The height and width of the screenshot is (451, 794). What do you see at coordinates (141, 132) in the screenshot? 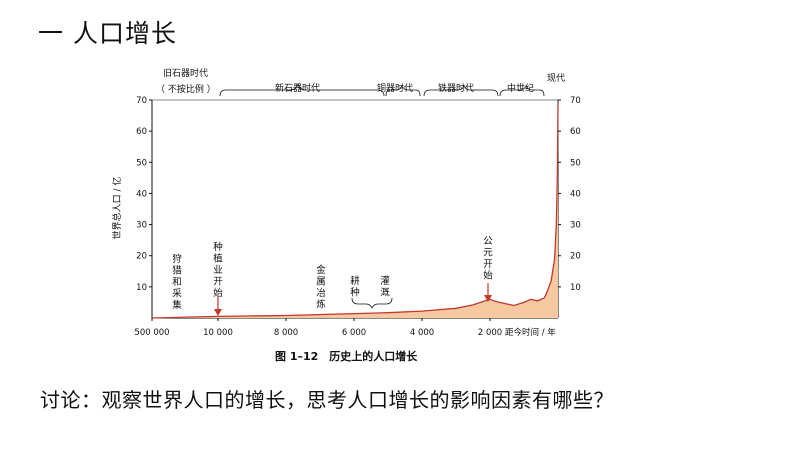
I see `y-tick-left: 60` at bounding box center [141, 132].